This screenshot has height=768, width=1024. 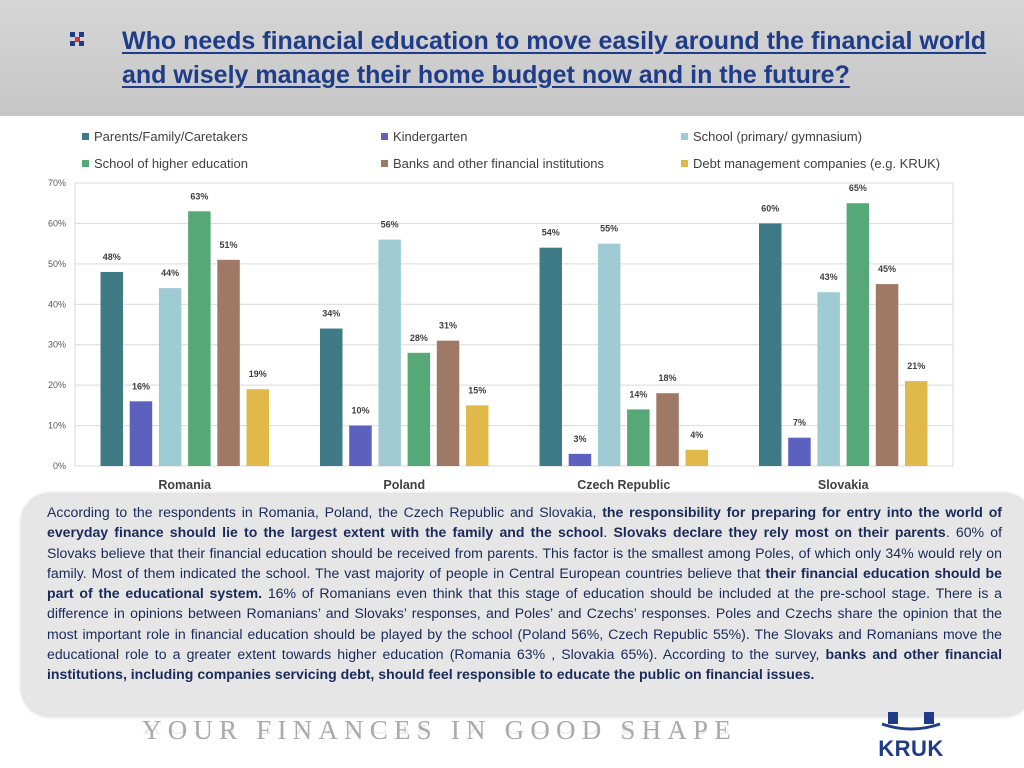 What do you see at coordinates (696, 435) in the screenshot?
I see `data-label: 4%` at bounding box center [696, 435].